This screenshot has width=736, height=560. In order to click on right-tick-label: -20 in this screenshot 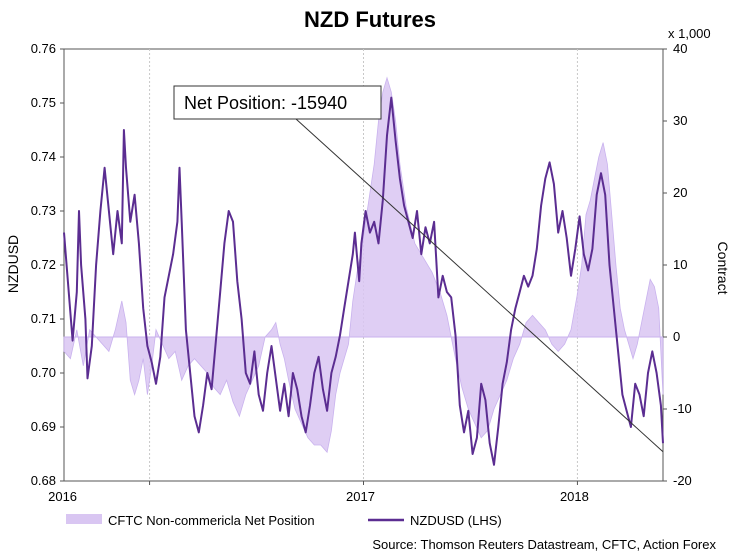, I will do `click(682, 480)`.